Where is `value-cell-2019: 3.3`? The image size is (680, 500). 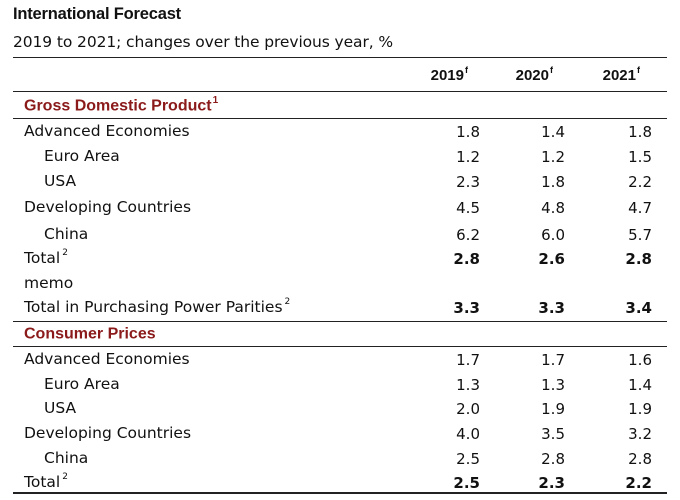
value-cell-2019: 3.3 is located at coordinates (466, 308).